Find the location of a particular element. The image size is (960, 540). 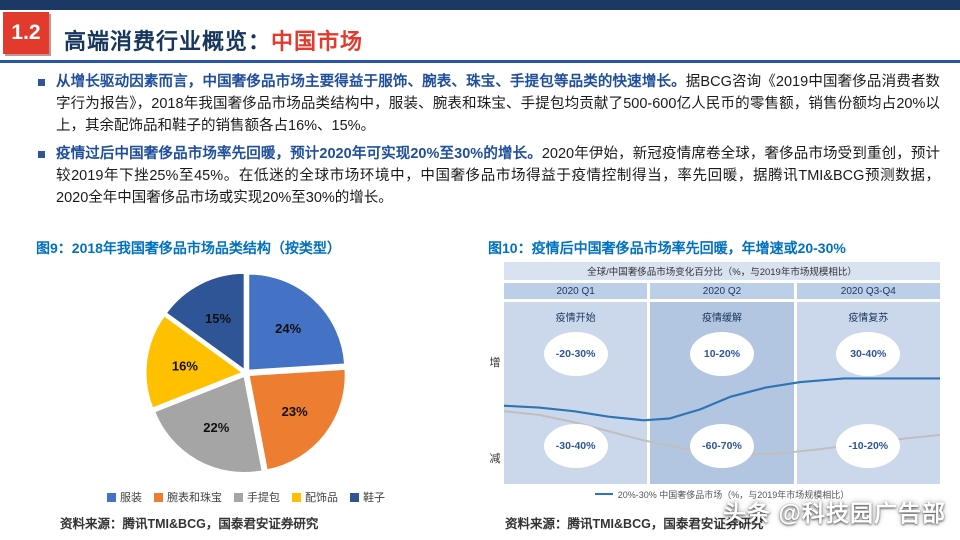

source-note-left: 资料来源：腾讯TMI&BCG，国泰君安证券研究 is located at coordinates (189, 524).